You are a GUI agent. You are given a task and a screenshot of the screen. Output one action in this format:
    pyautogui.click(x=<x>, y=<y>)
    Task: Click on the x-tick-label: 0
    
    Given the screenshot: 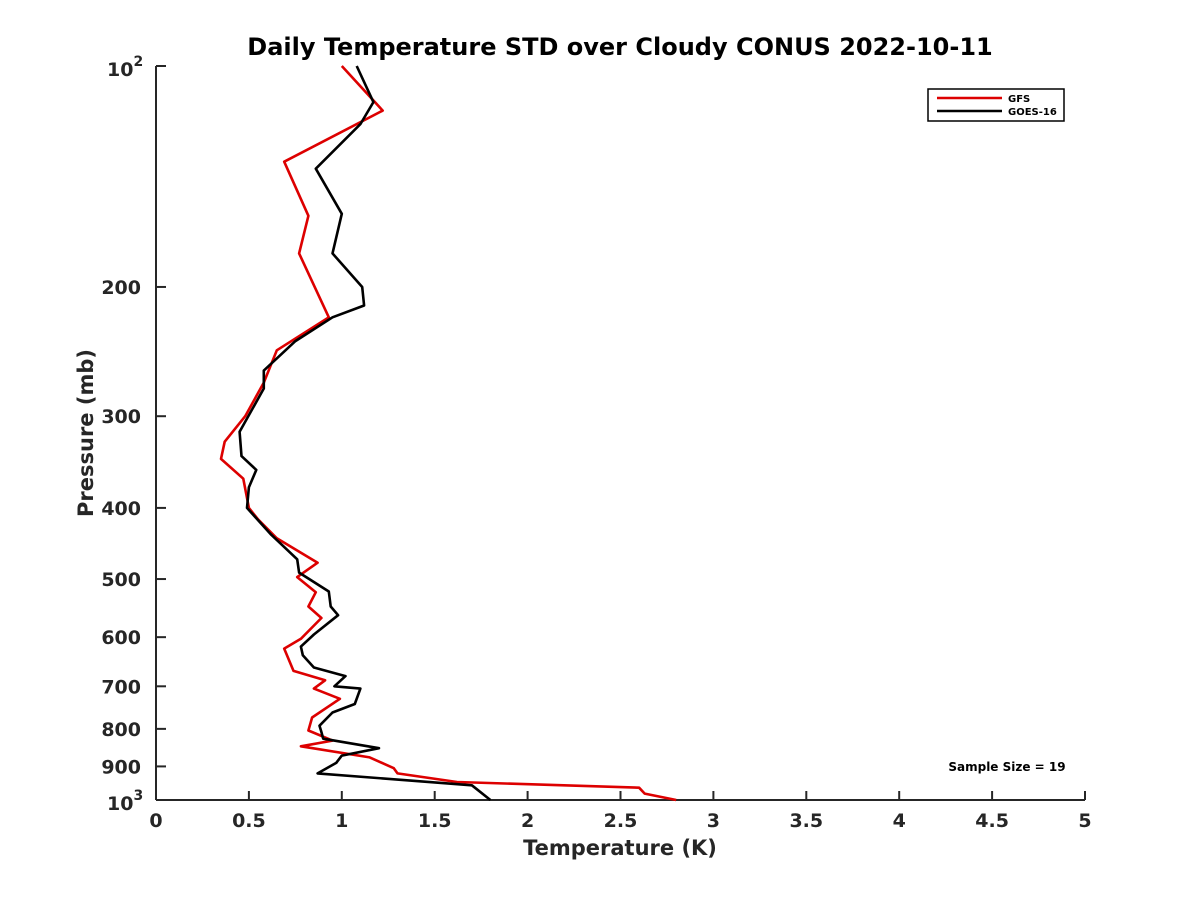 What is the action you would take?
    pyautogui.click(x=155, y=821)
    